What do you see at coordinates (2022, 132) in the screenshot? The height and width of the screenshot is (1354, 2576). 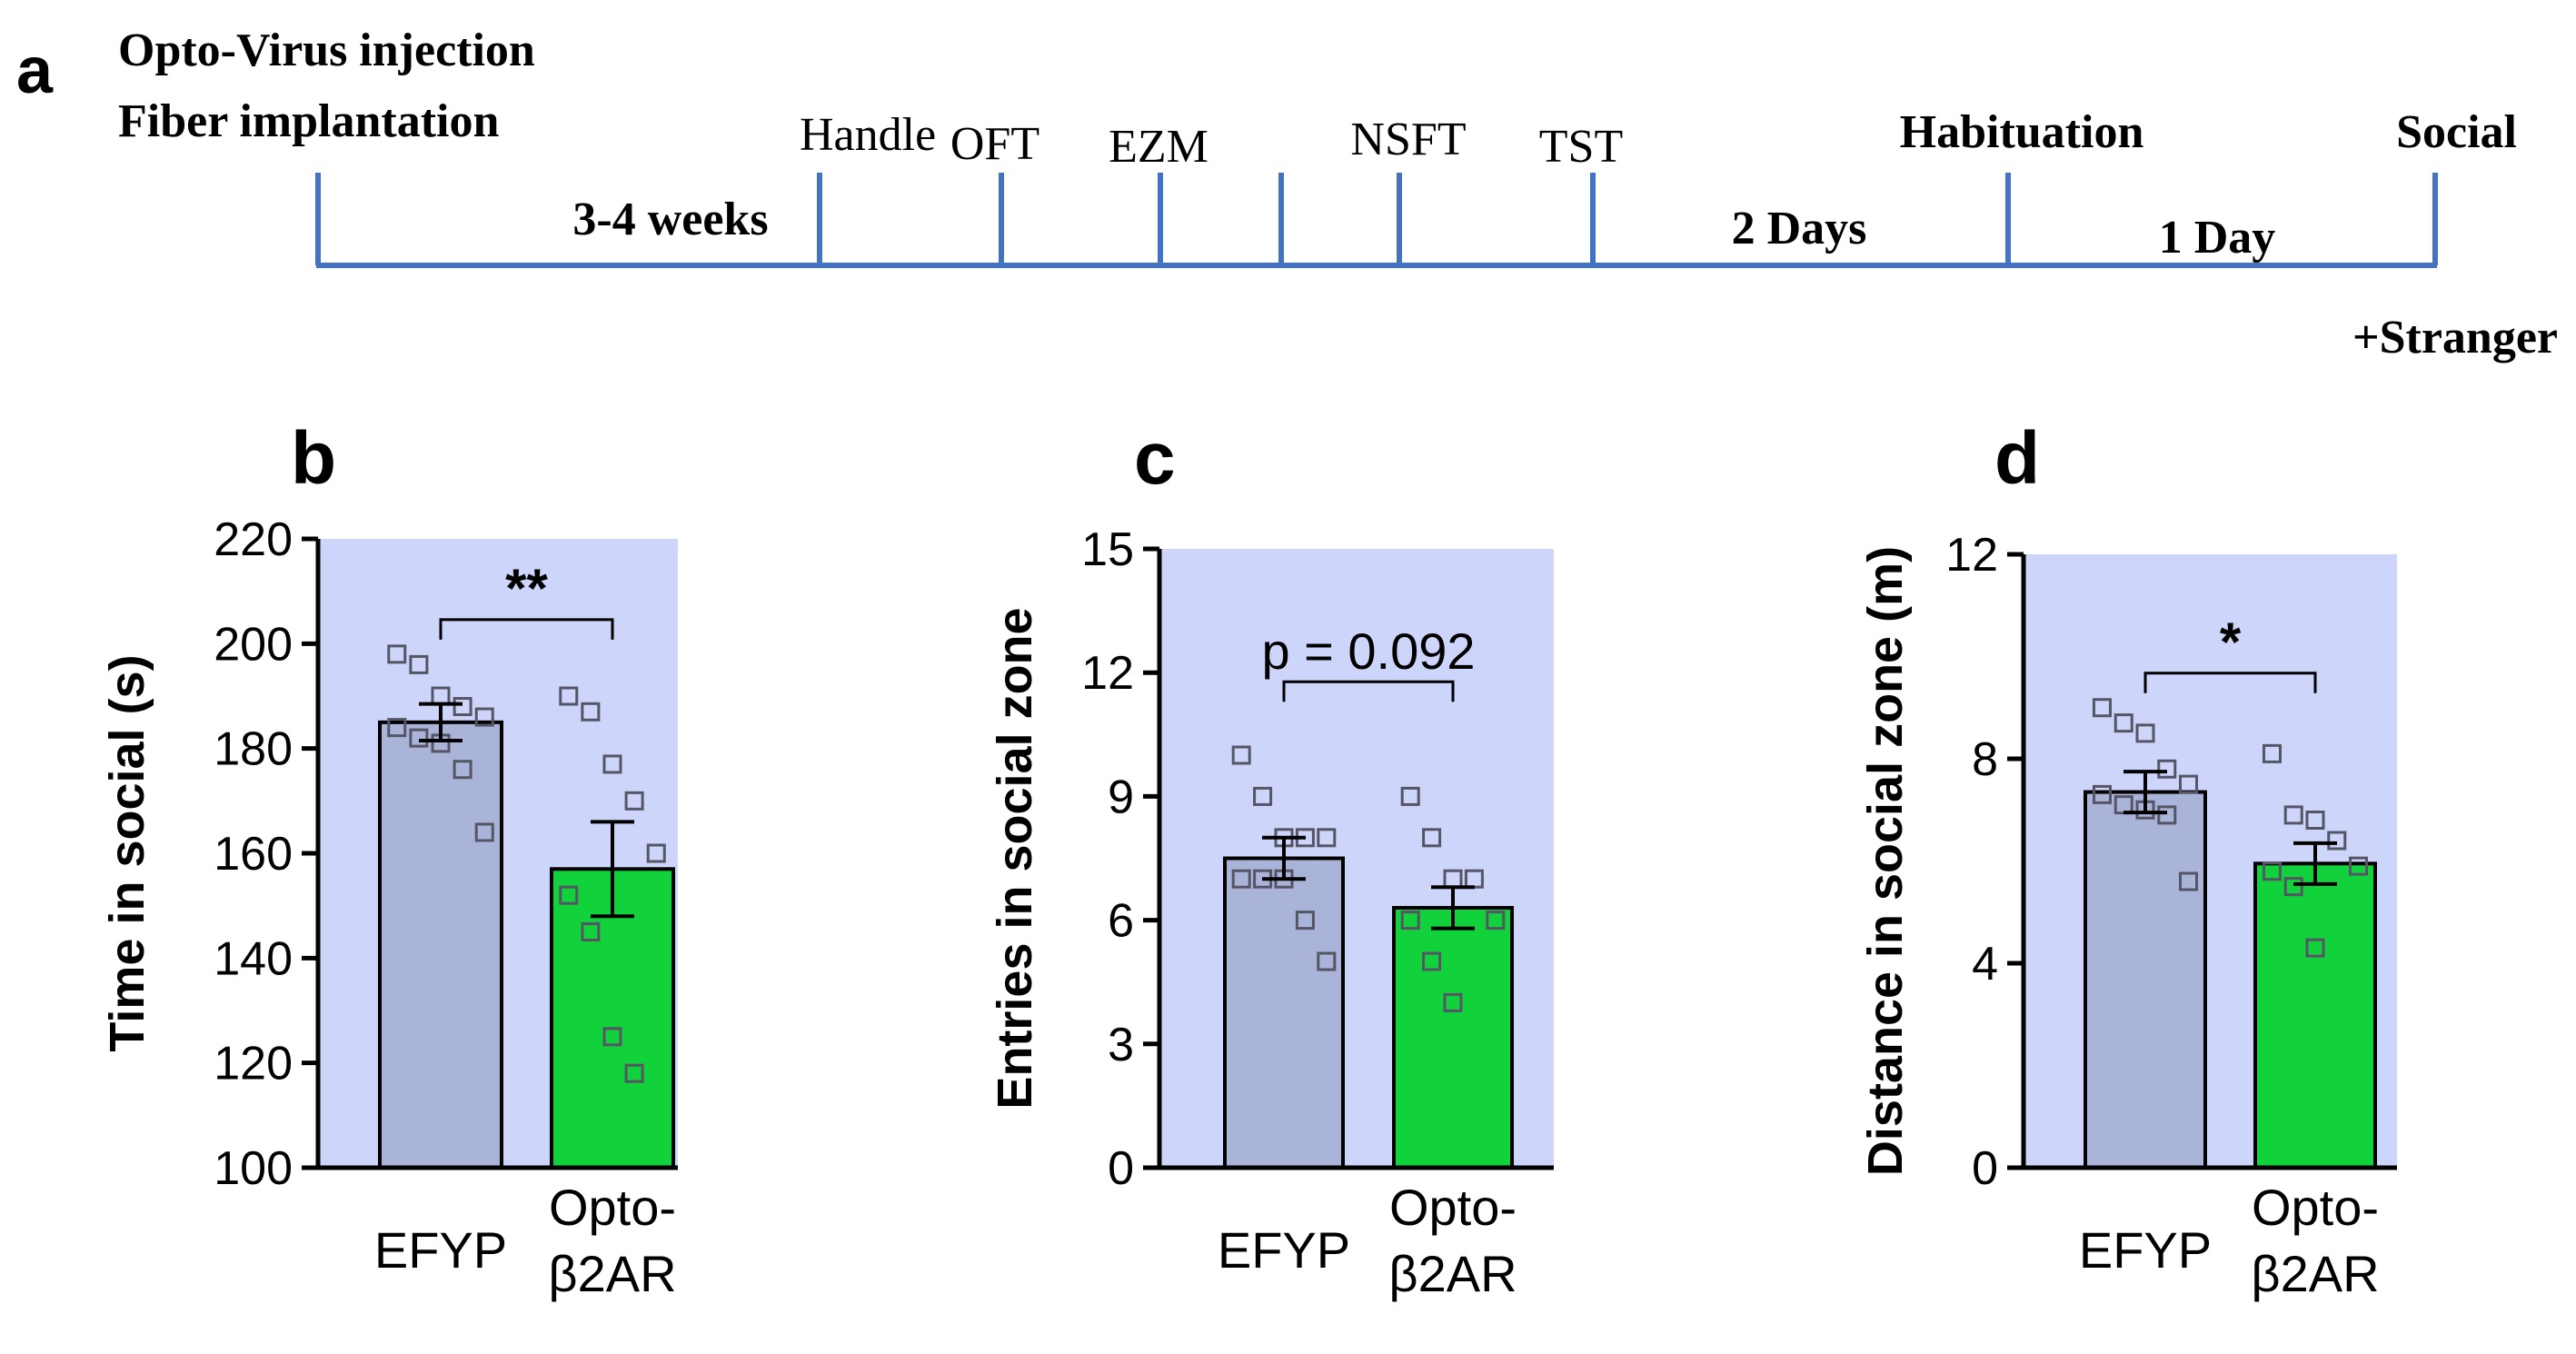 I see `event-label-habituation: Habituation` at bounding box center [2022, 132].